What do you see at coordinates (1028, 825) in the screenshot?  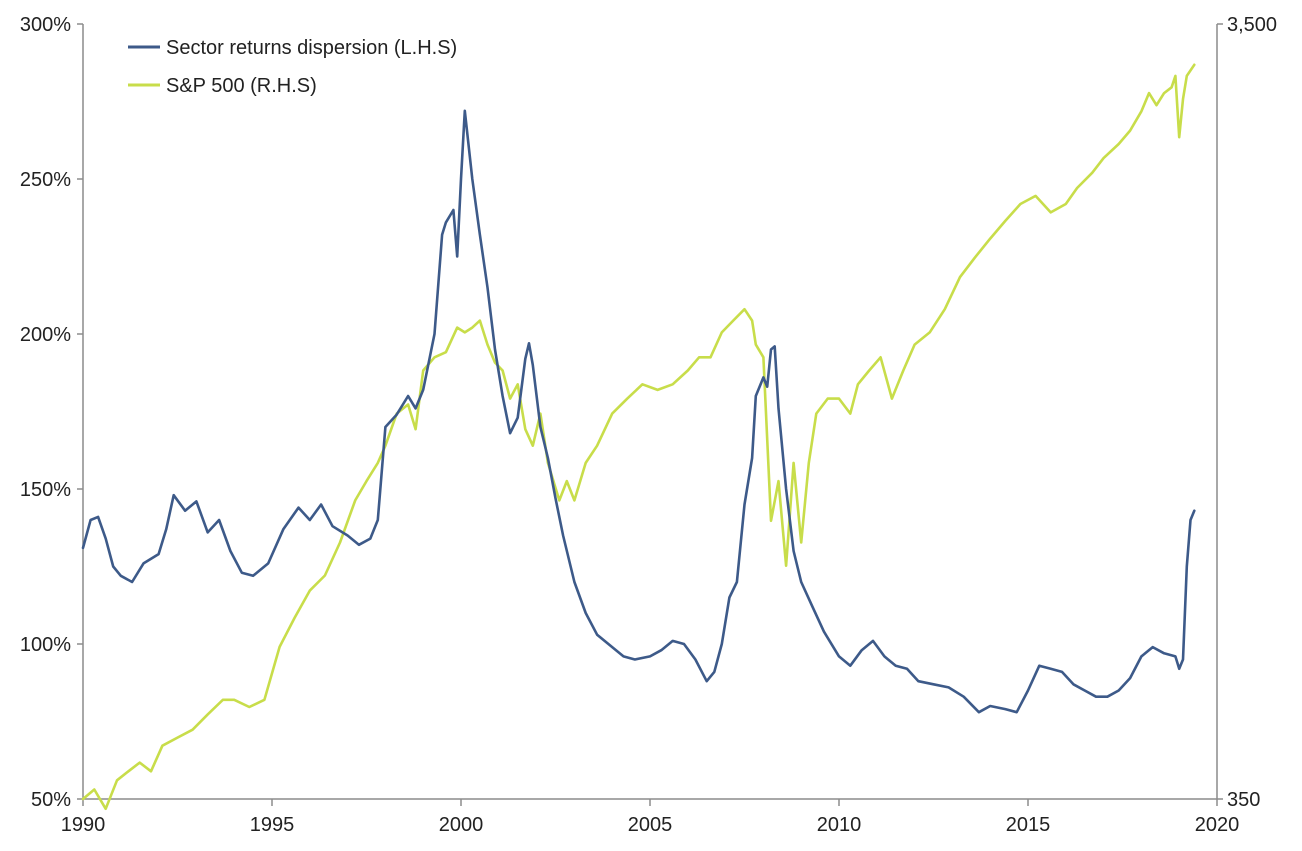 I see `x-tick-label: 2015` at bounding box center [1028, 825].